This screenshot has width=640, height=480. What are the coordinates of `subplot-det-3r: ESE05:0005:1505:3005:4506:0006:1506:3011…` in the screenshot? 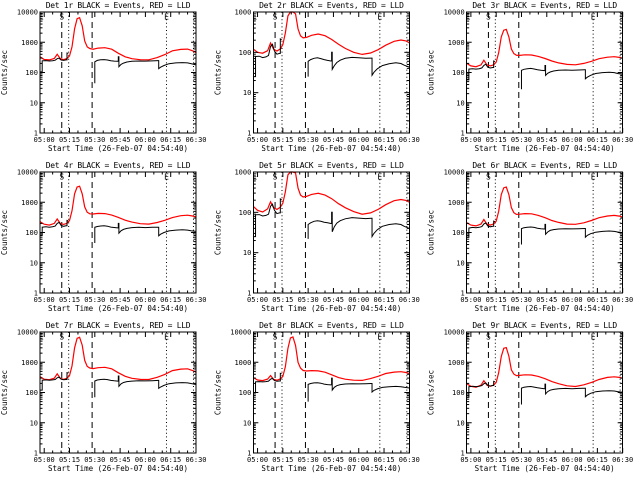 It's located at (530, 77).